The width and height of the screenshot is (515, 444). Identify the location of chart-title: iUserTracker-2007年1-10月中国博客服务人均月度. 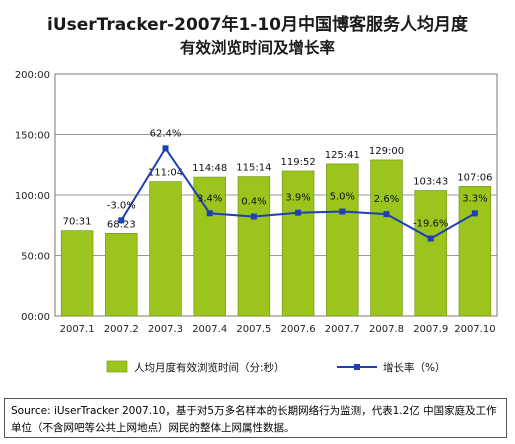
(257, 25).